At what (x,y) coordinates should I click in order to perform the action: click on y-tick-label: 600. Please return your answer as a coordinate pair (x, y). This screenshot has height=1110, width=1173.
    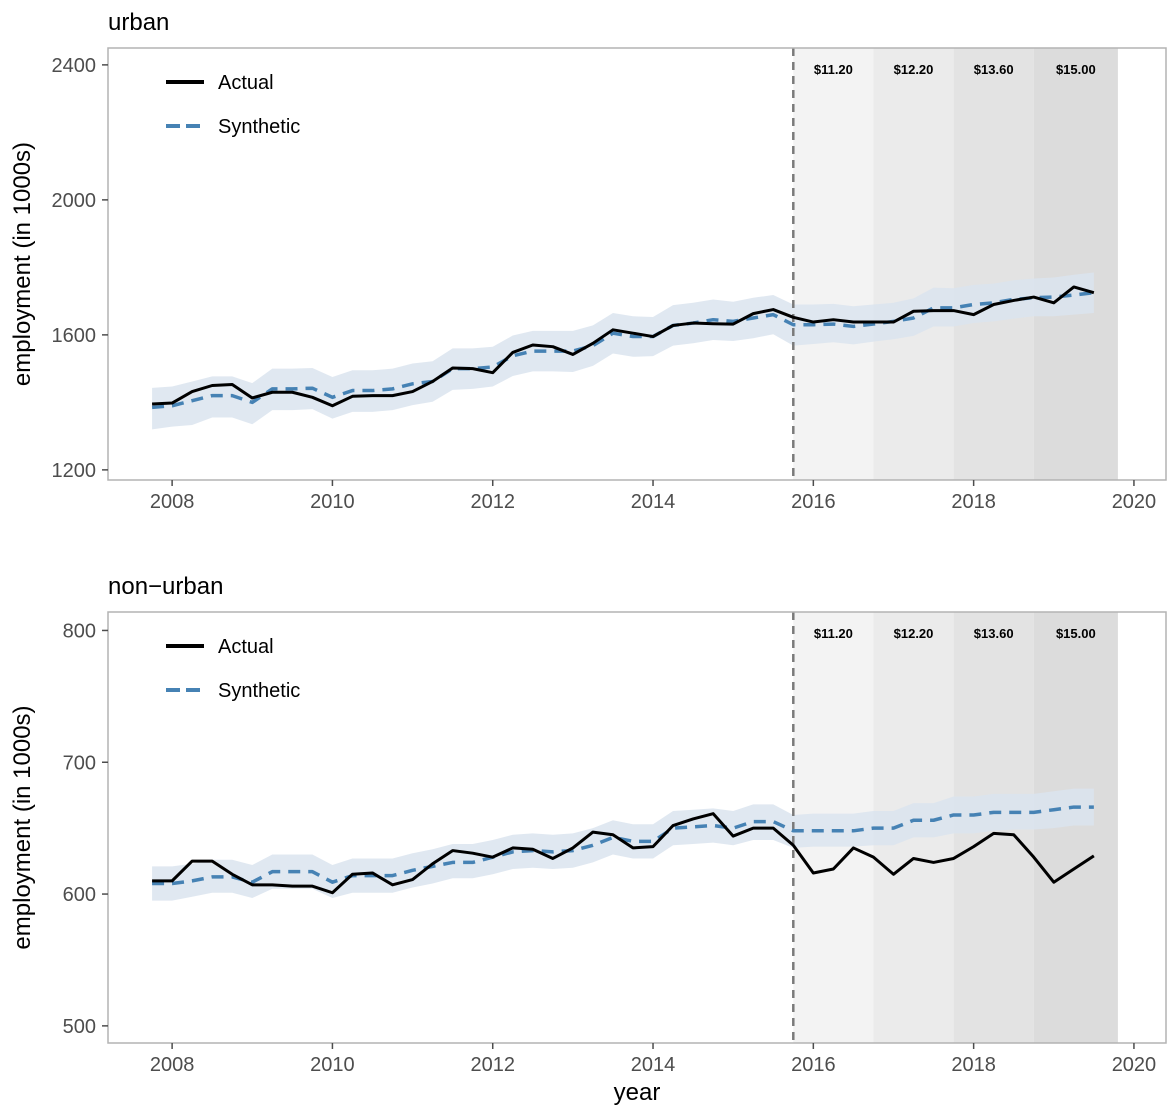
    Looking at the image, I should click on (79, 895).